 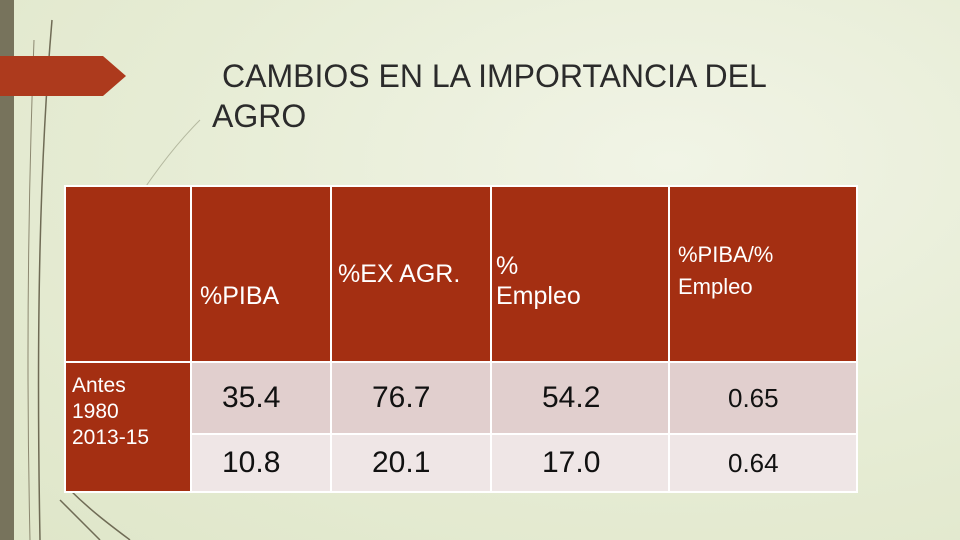 What do you see at coordinates (763, 274) in the screenshot?
I see `header-ratio: %PIBA/% Empleo` at bounding box center [763, 274].